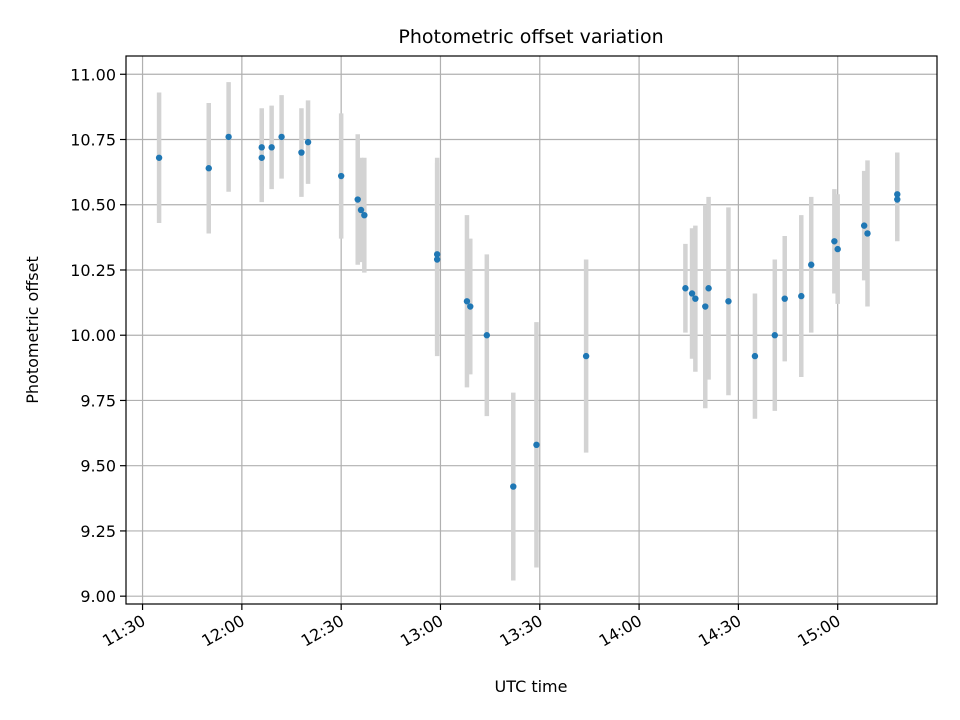  Describe the element at coordinates (98, 466) in the screenshot. I see `y-tick-label: 9.50` at that location.